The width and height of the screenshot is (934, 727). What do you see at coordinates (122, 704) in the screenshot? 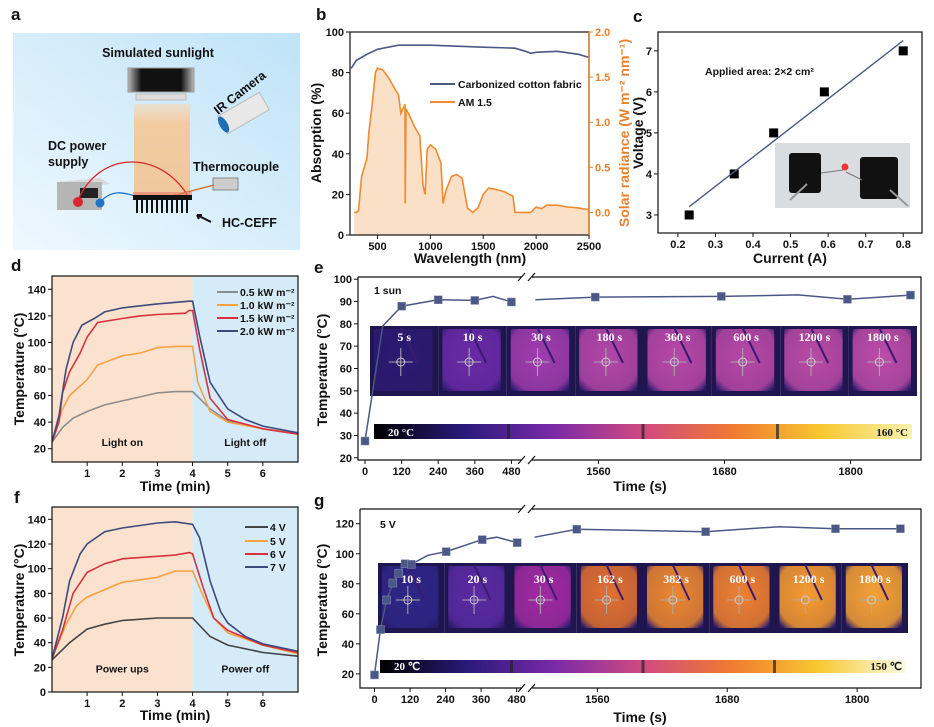
I see `x-tick-label: 2` at bounding box center [122, 704].